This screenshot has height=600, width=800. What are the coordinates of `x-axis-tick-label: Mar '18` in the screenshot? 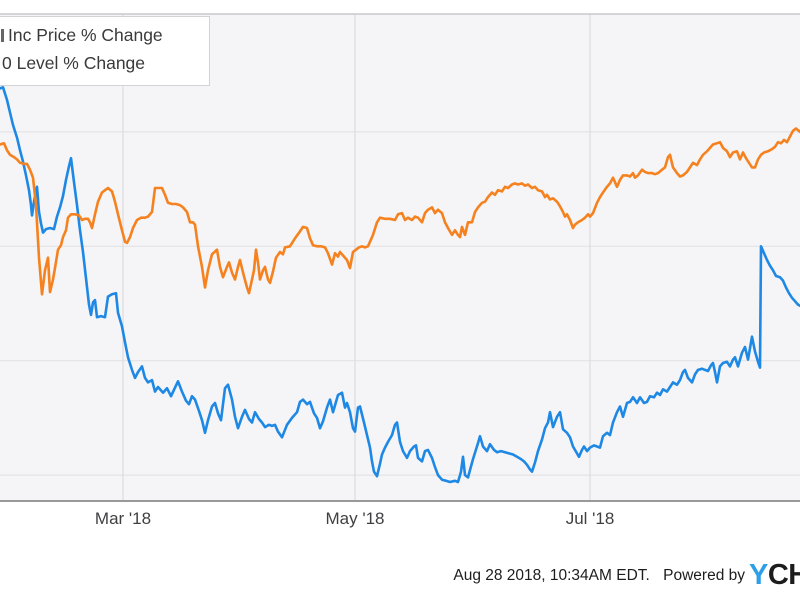 It's located at (123, 518).